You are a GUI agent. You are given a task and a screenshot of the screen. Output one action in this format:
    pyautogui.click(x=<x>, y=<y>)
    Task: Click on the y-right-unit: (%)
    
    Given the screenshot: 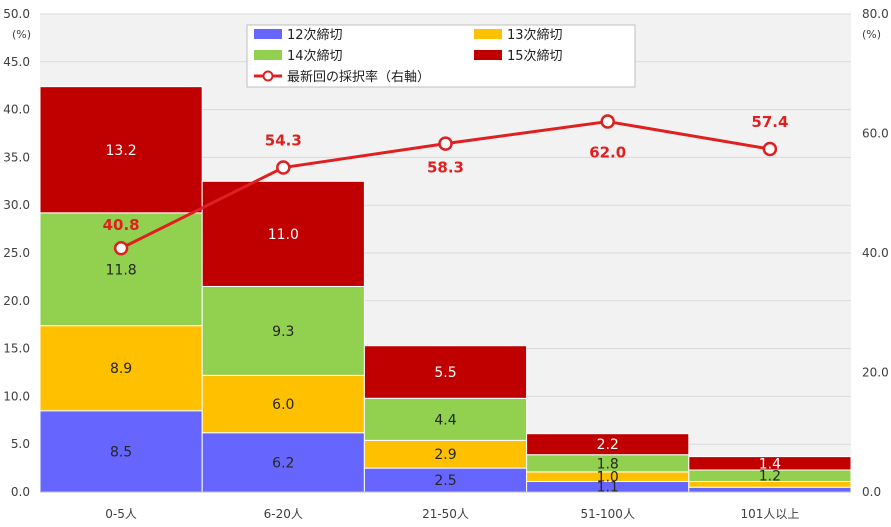 What is the action you would take?
    pyautogui.click(x=871, y=34)
    